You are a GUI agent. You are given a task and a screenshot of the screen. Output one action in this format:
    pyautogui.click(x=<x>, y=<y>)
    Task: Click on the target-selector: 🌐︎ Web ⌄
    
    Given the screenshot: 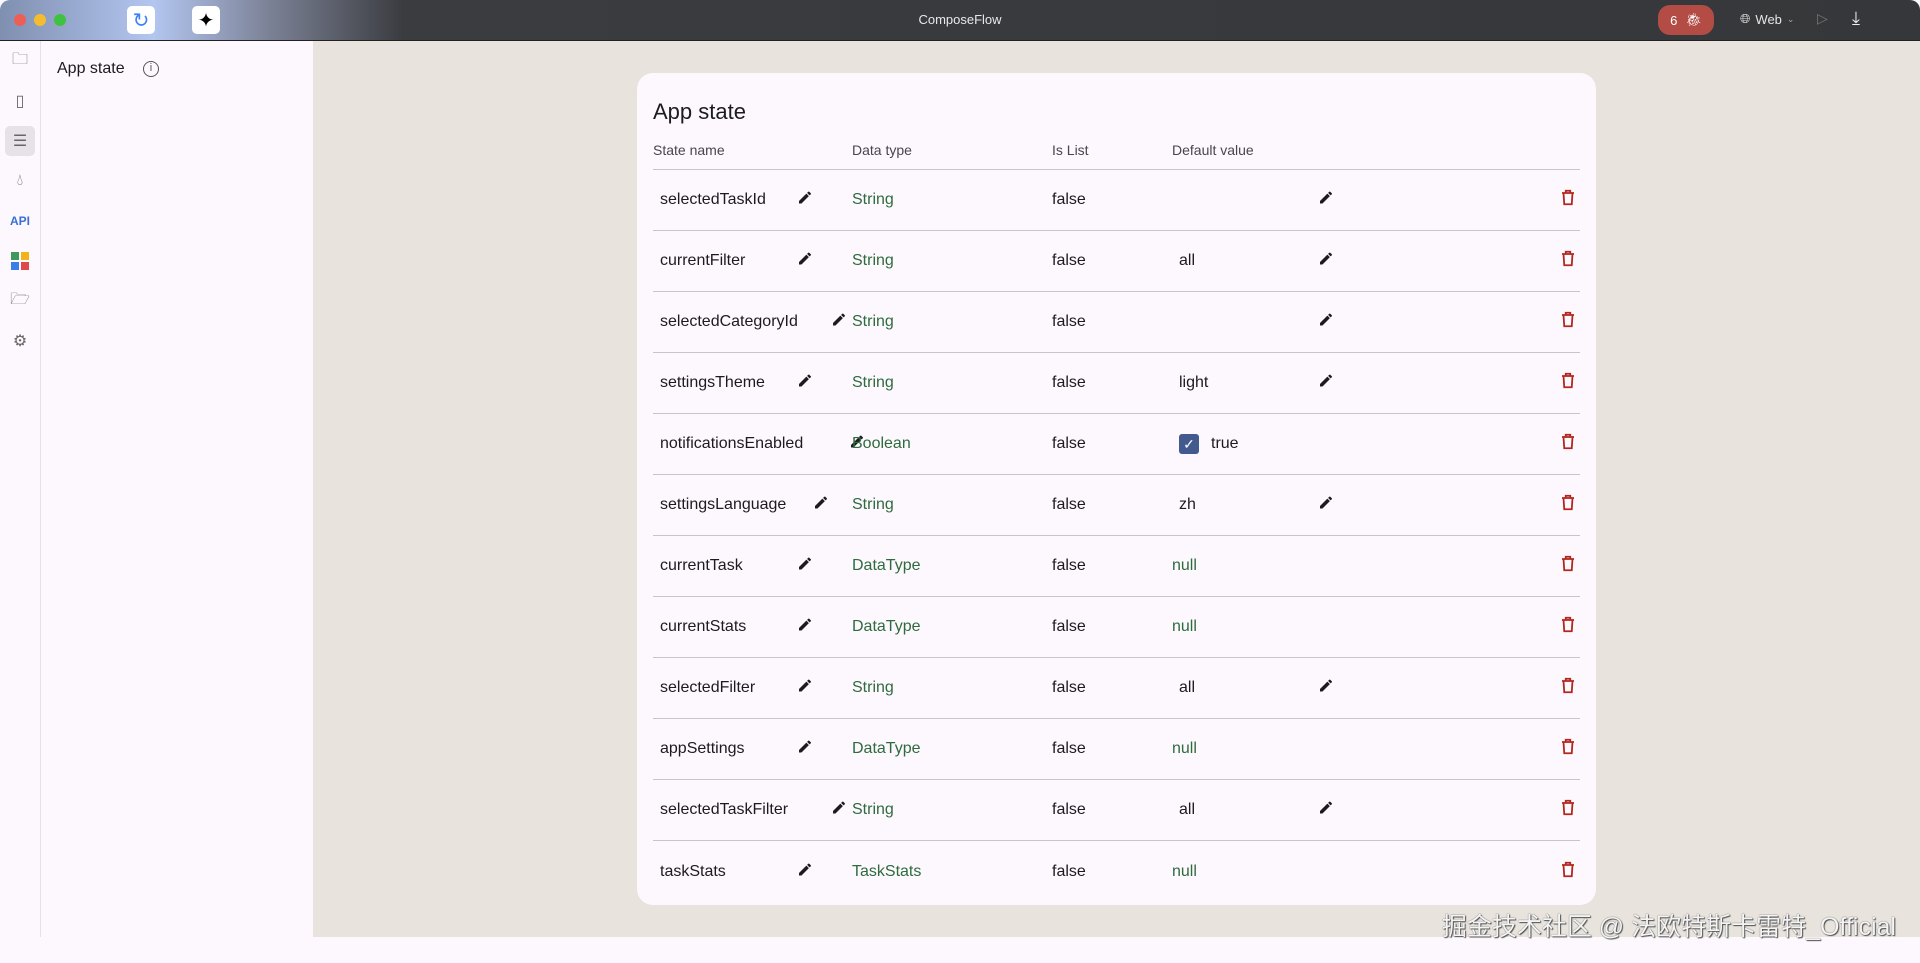 What is the action you would take?
    pyautogui.click(x=1767, y=19)
    